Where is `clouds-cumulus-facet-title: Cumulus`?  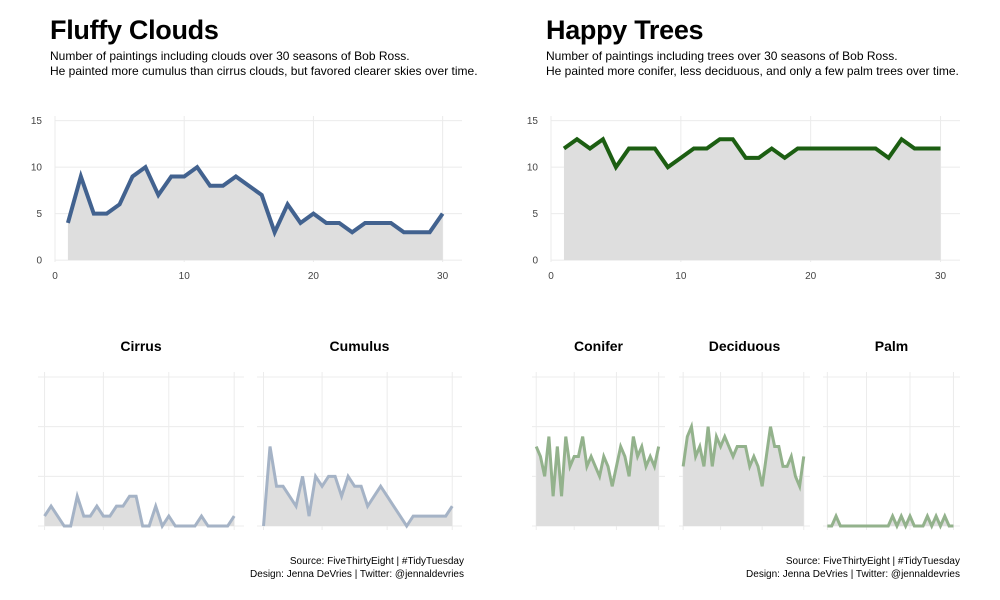
clouds-cumulus-facet-title: Cumulus is located at coordinates (360, 346).